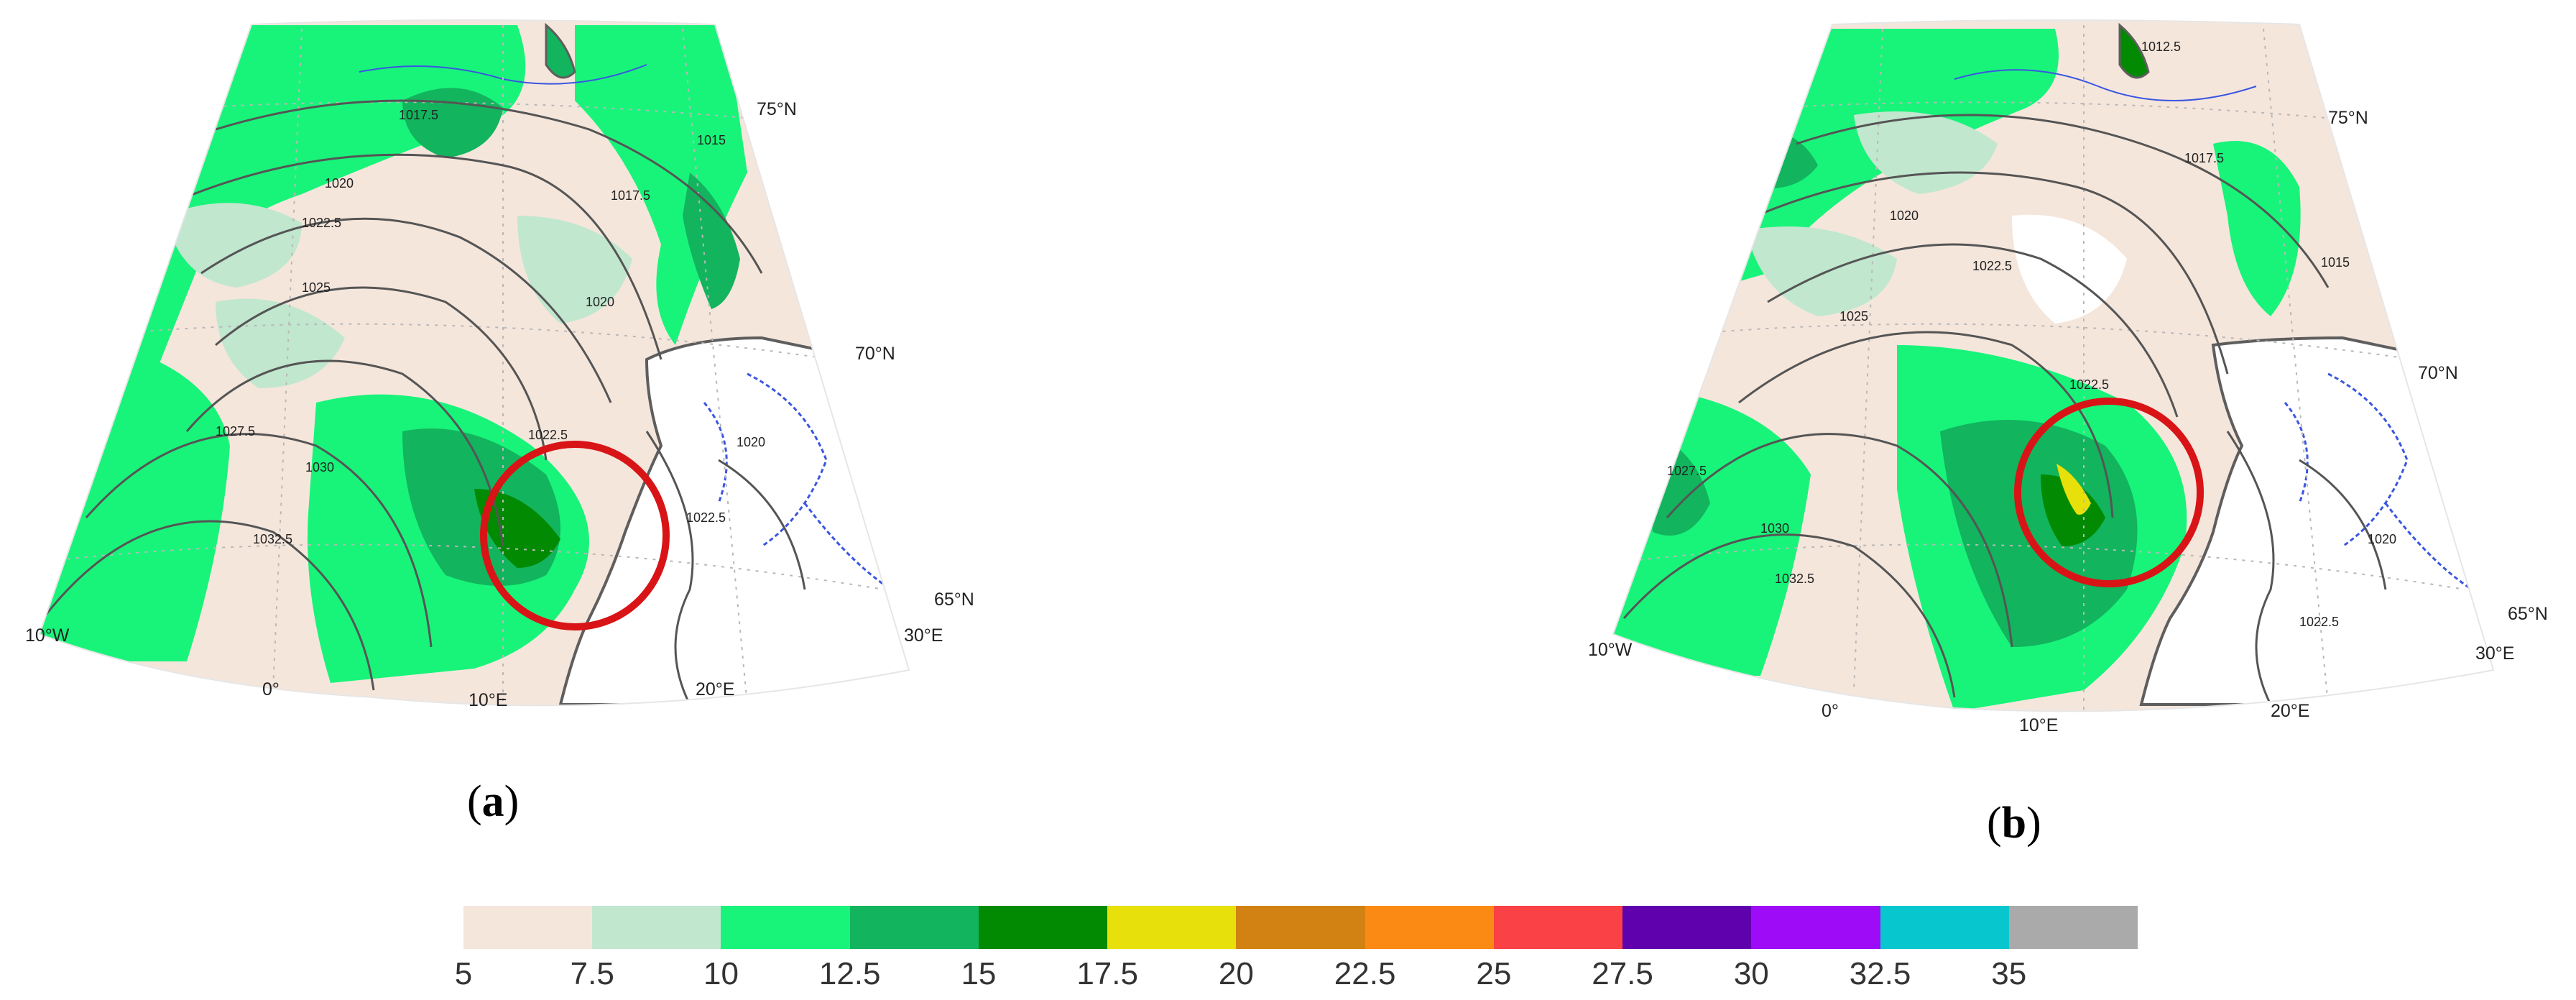 The height and width of the screenshot is (1000, 2576). I want to click on panel-label-a: (a), so click(494, 801).